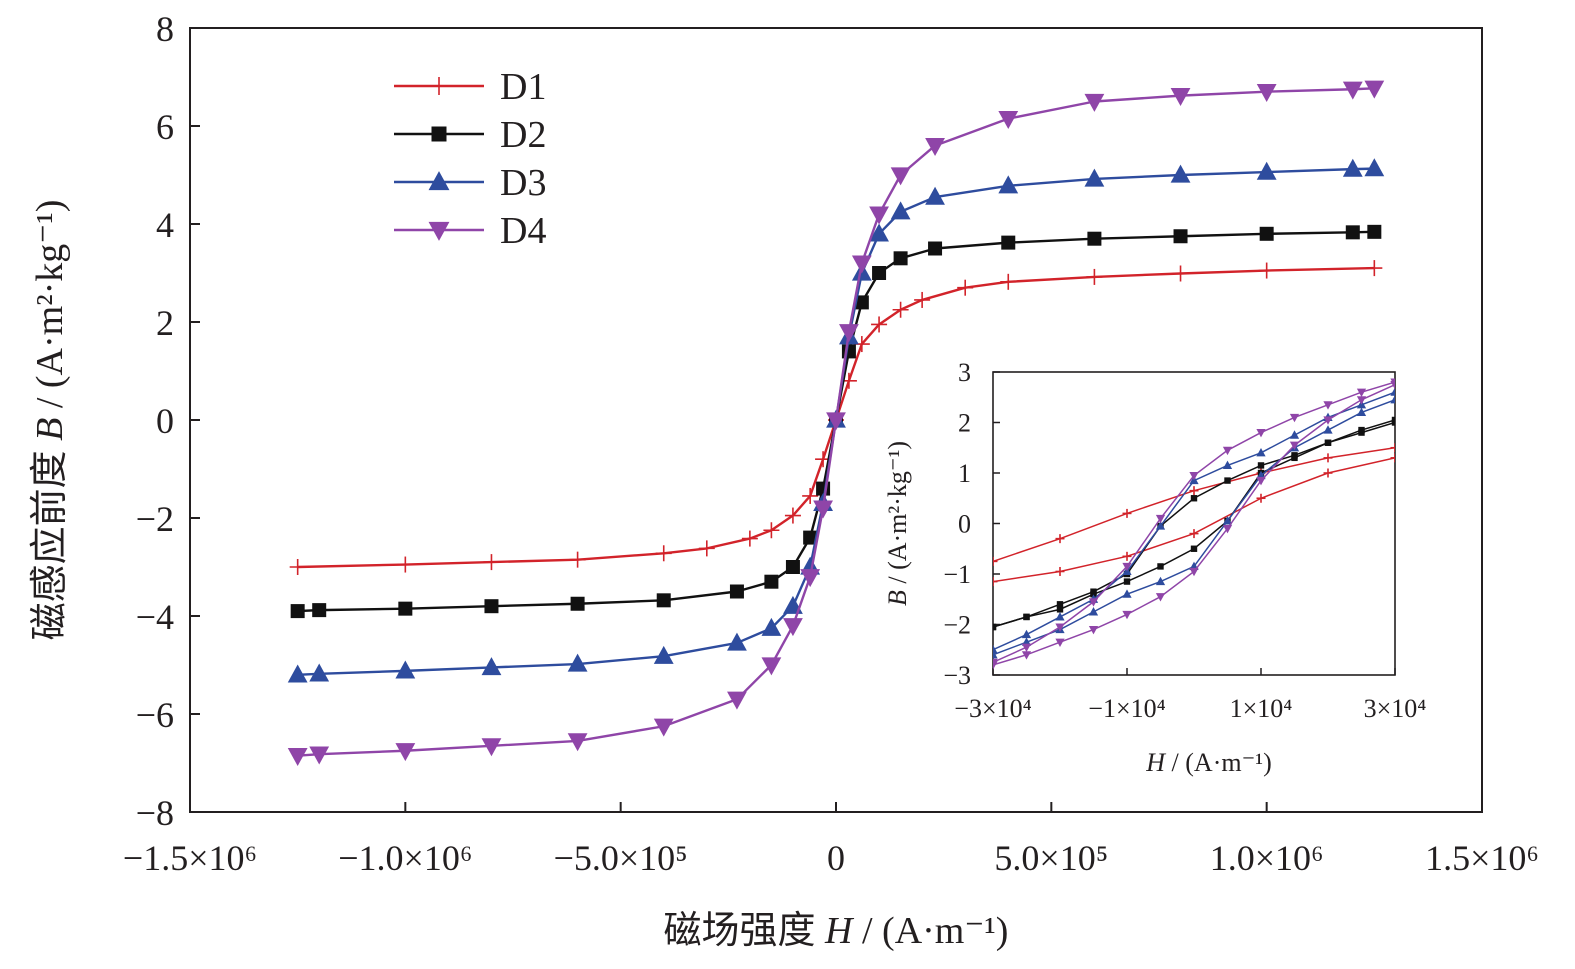 The height and width of the screenshot is (969, 1575). Describe the element at coordinates (821, 931) in the screenshot. I see `x-axis-title-space` at that location.